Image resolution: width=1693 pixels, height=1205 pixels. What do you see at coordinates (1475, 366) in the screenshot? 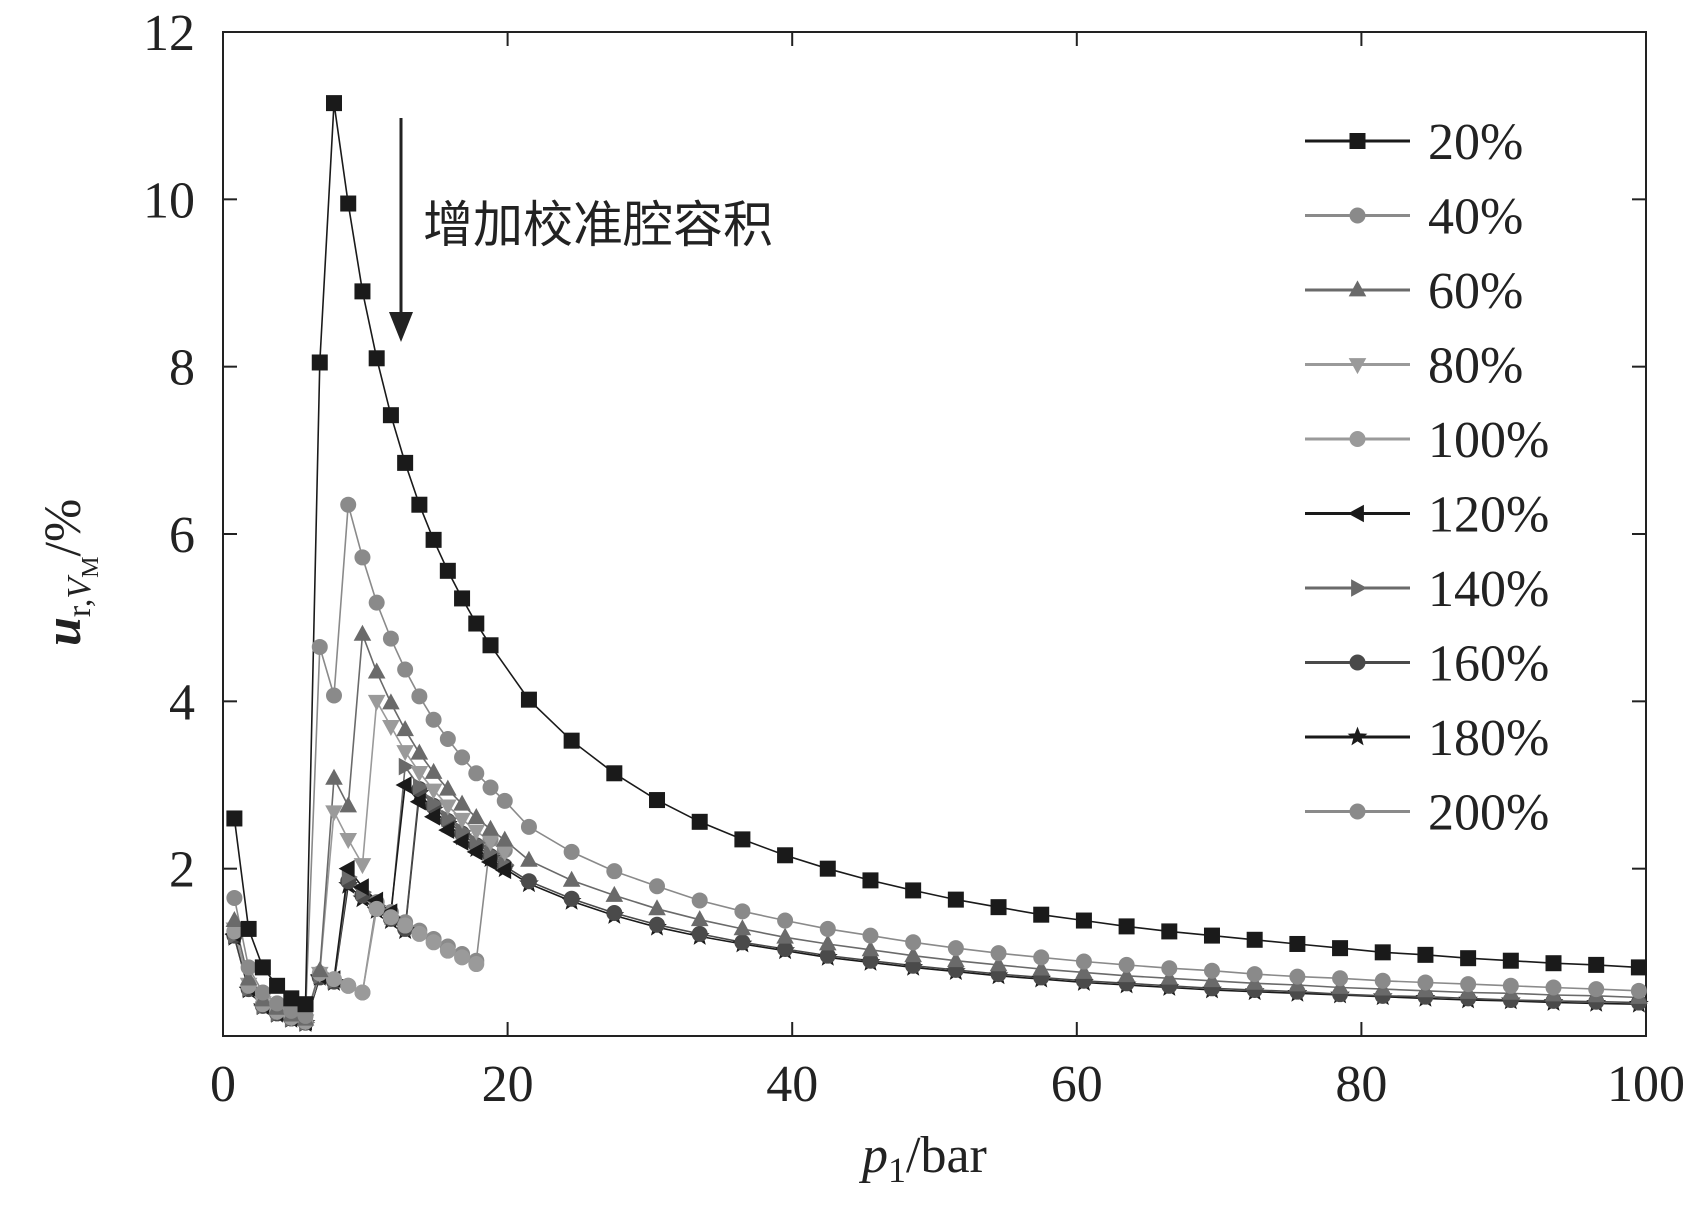
I see `legend-label: 80%` at bounding box center [1475, 366].